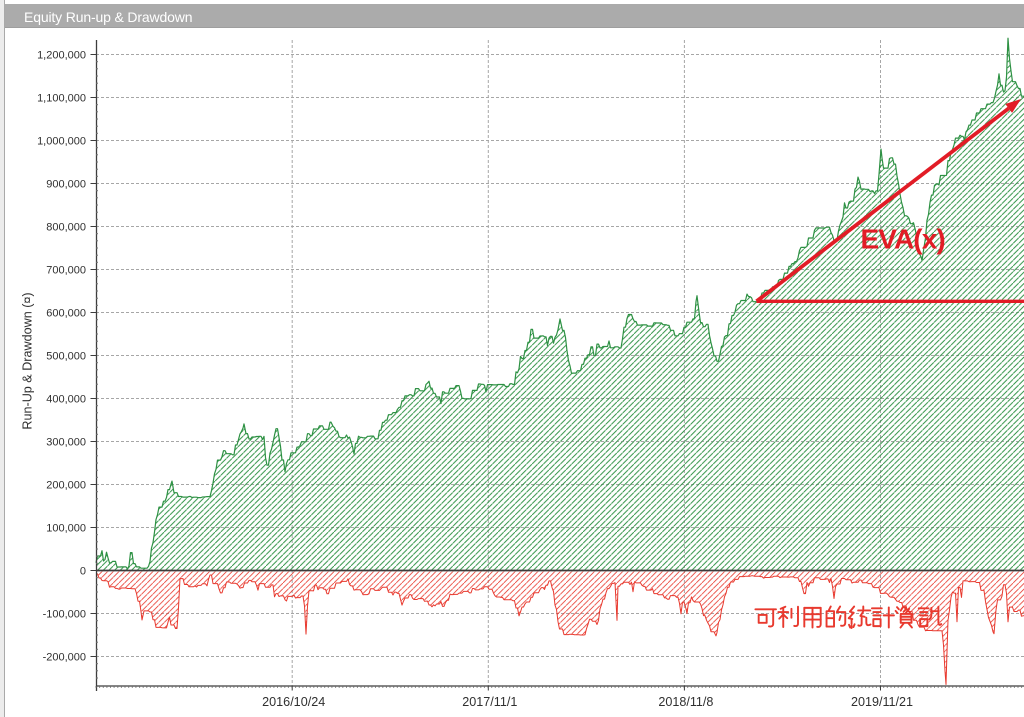  Describe the element at coordinates (61, 98) in the screenshot. I see `svg-text: 1,100,000` at that location.